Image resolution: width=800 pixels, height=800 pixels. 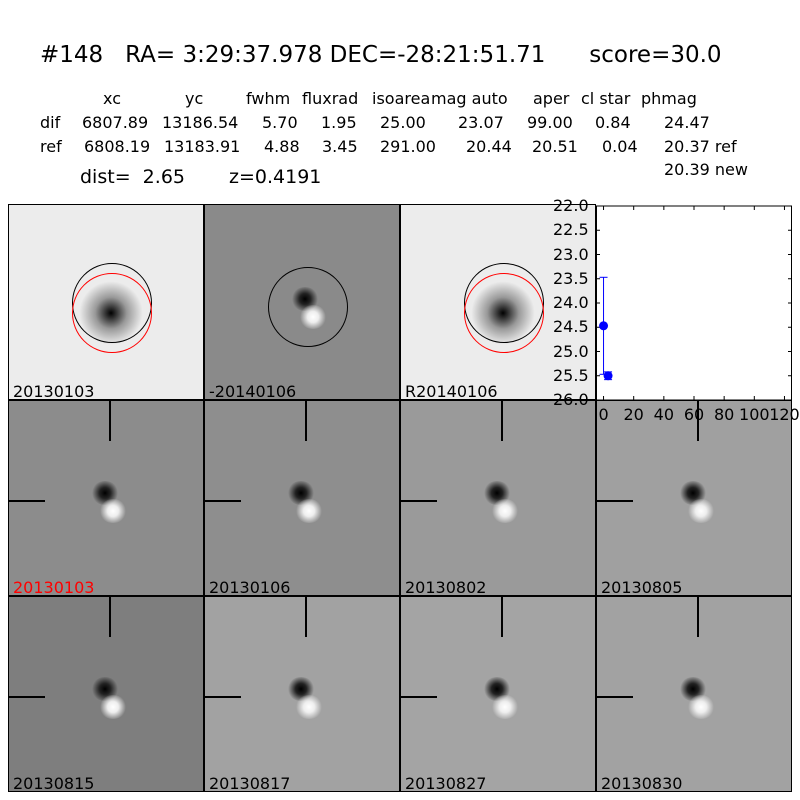 What do you see at coordinates (308, 307) in the screenshot?
I see `aperture-circle` at bounding box center [308, 307].